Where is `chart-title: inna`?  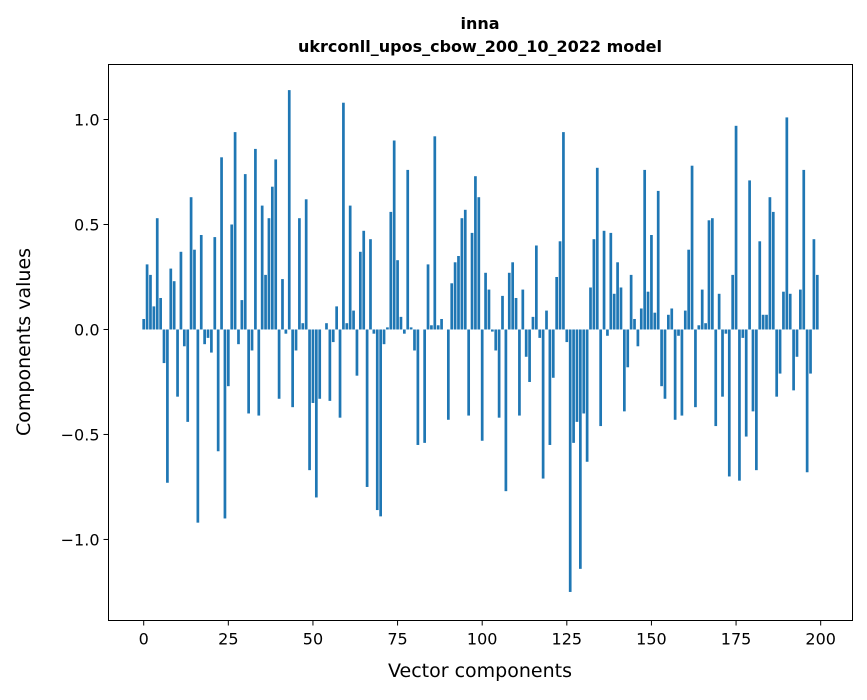
chart-title: inna is located at coordinates (479, 23).